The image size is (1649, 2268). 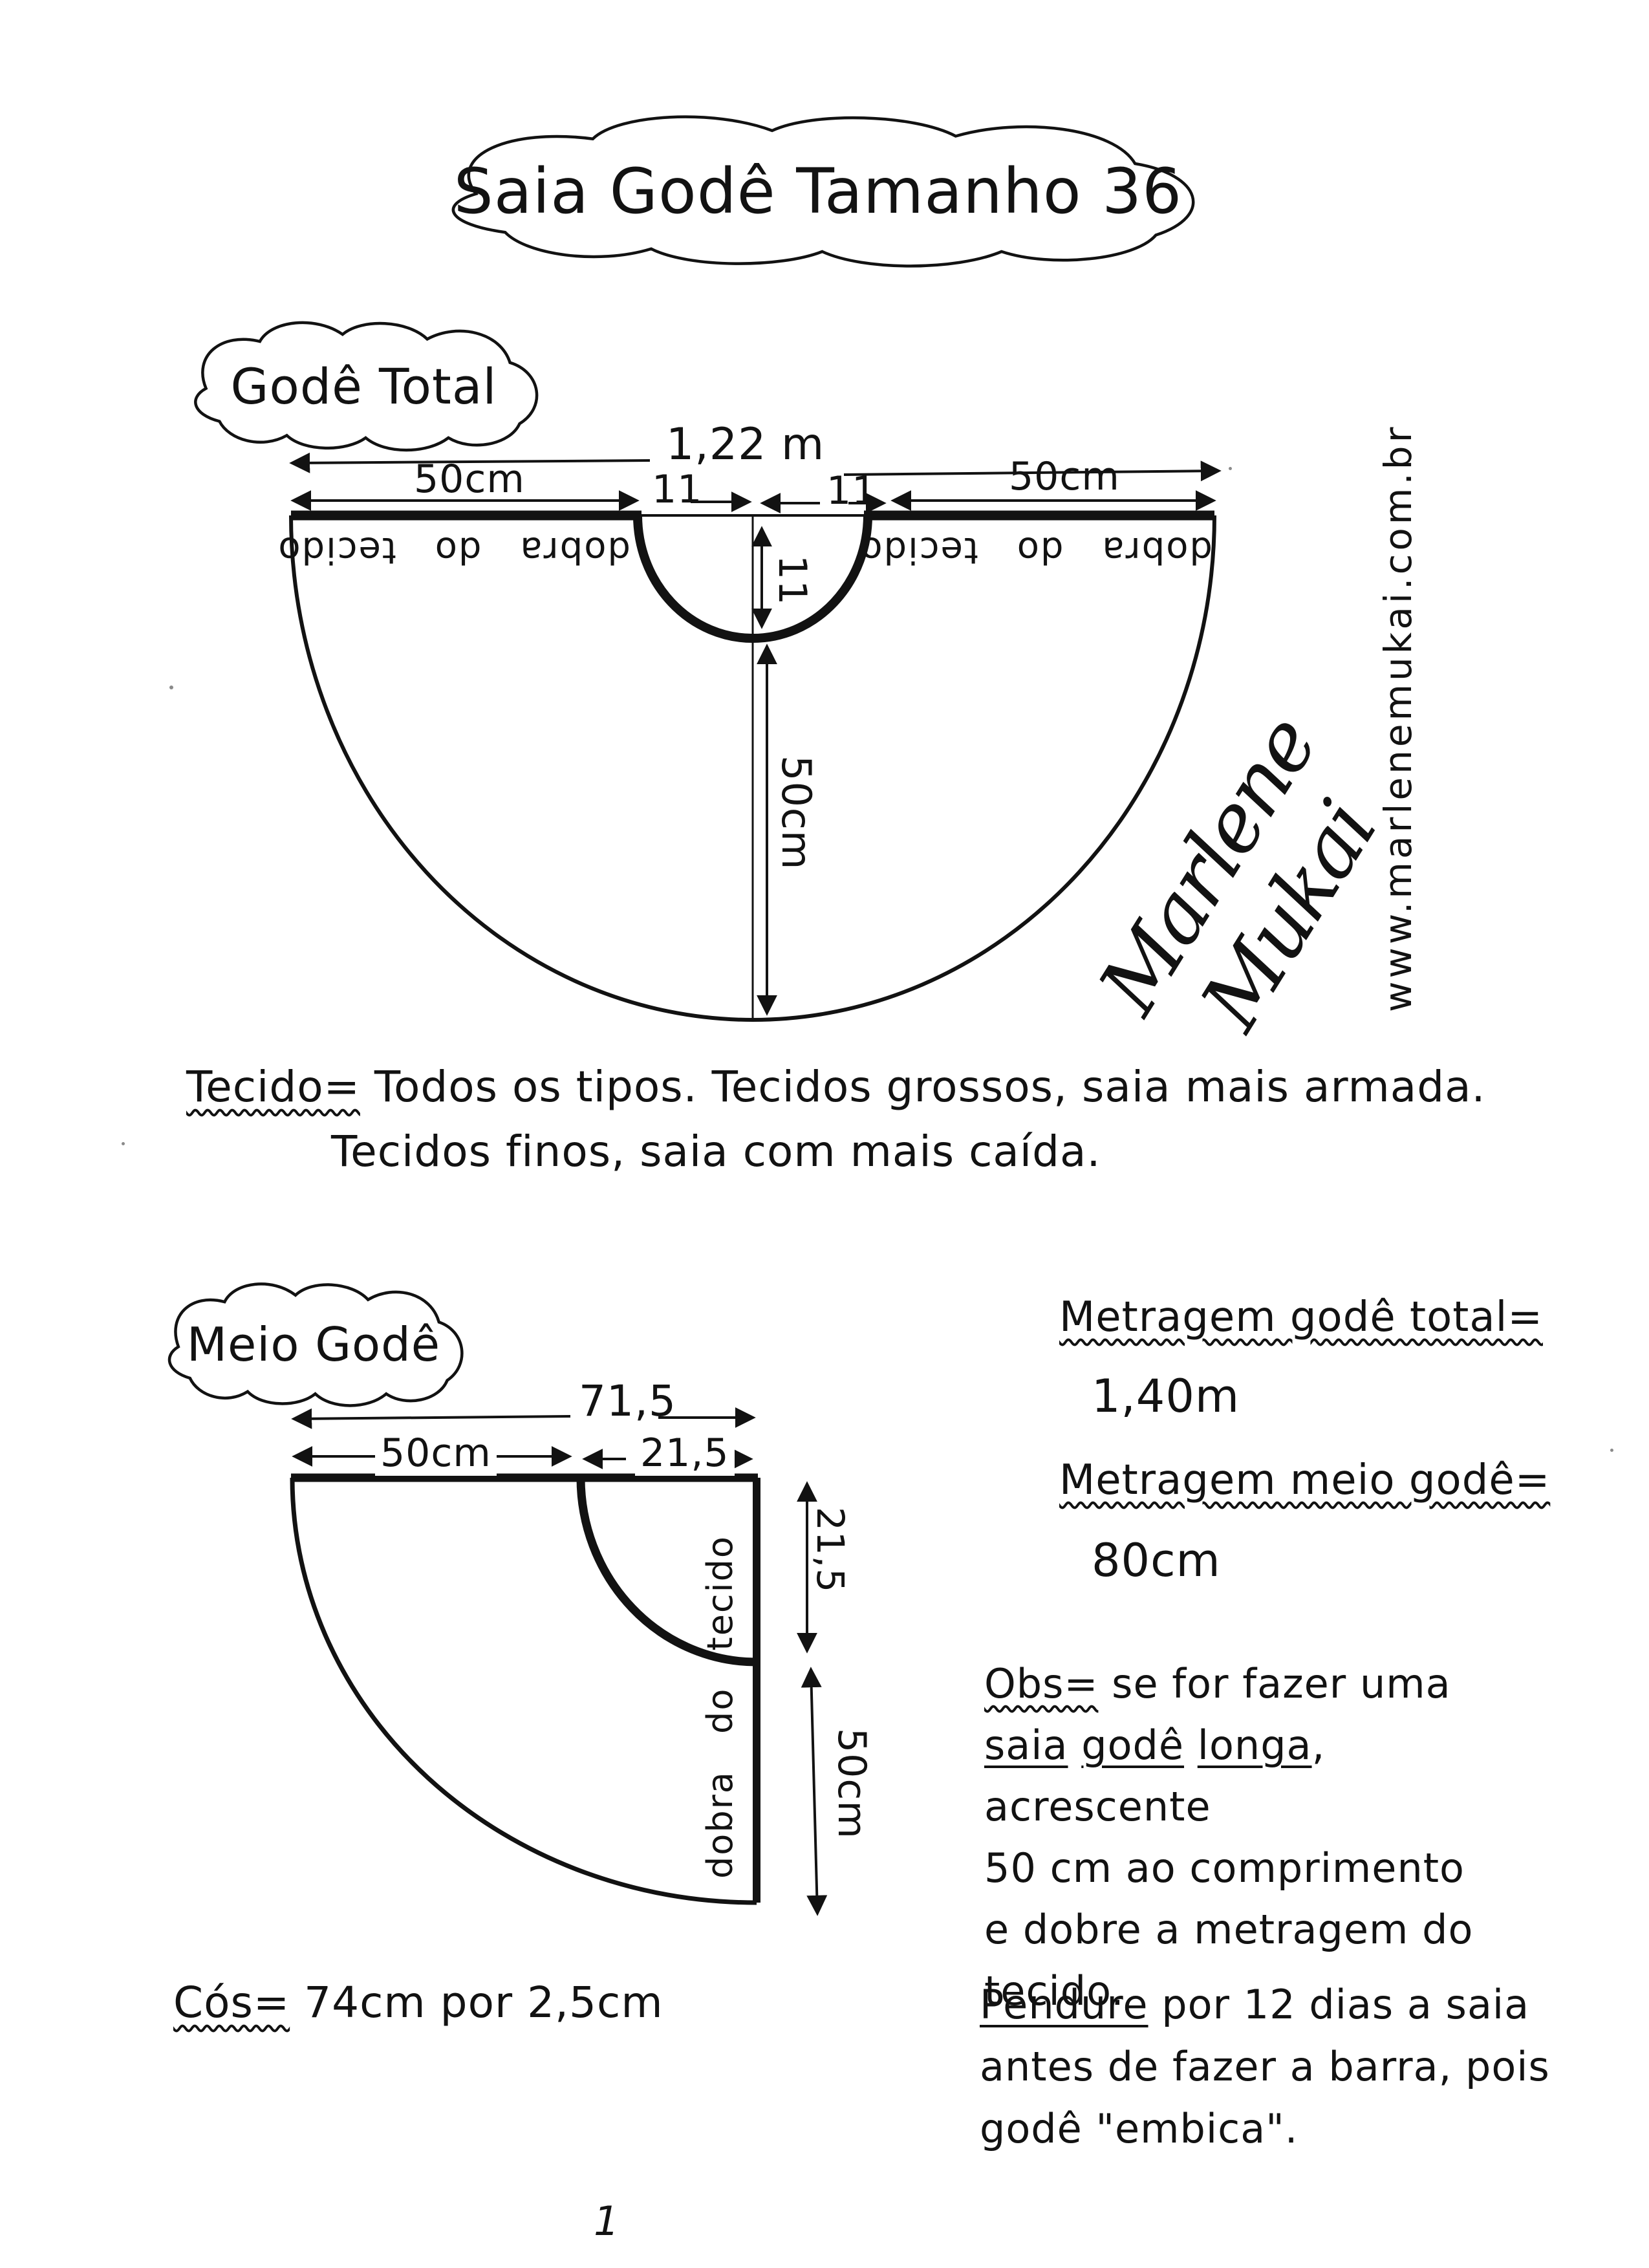 I want to click on metragem-meio-label-text: Metragem meio godê=, so click(x=1305, y=1480).